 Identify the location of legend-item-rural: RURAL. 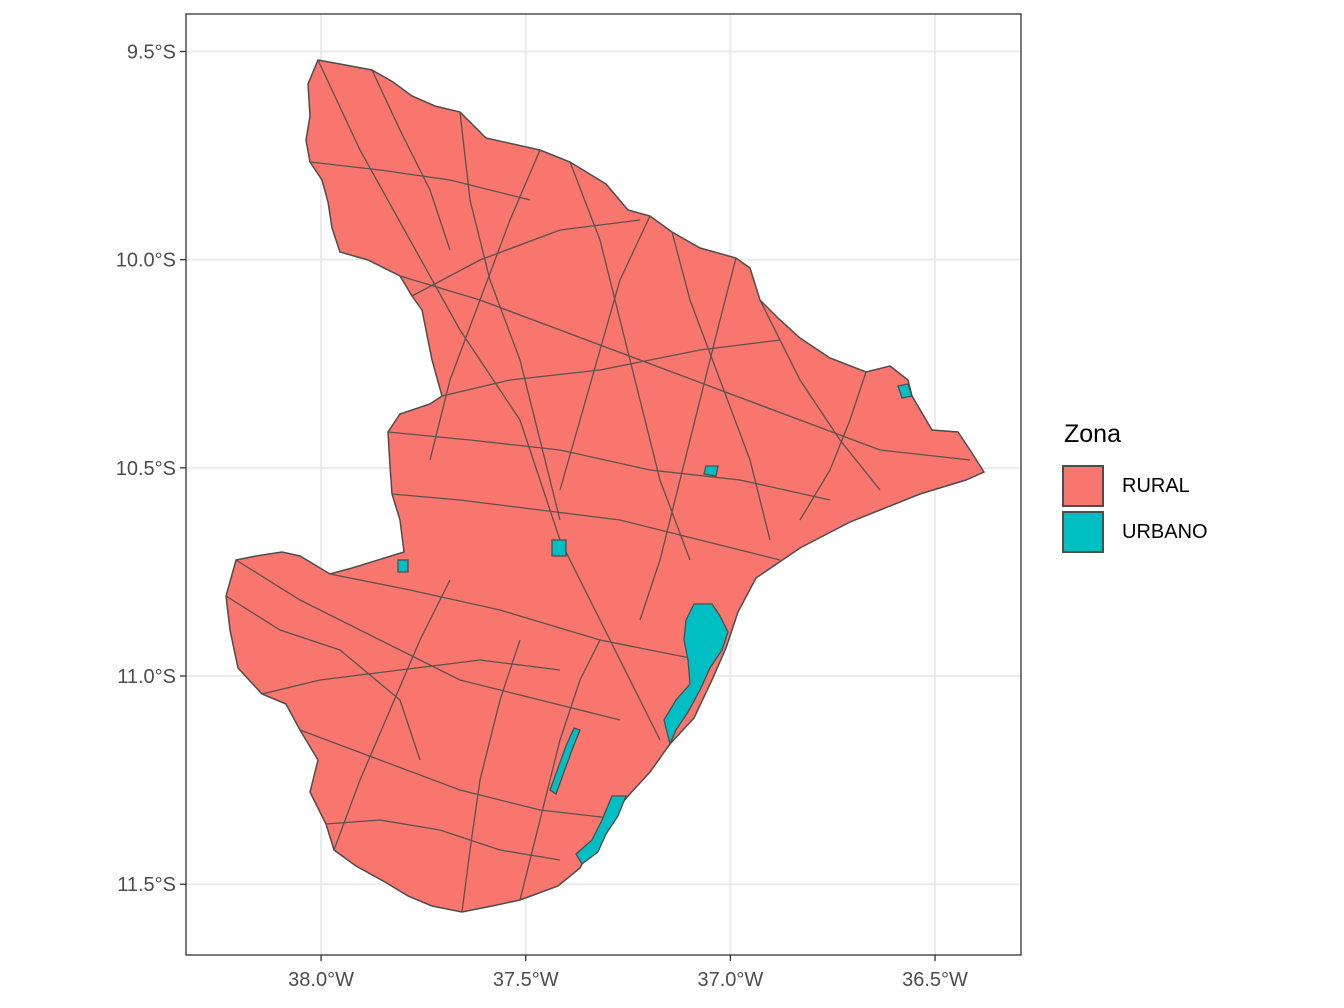
(1135, 486).